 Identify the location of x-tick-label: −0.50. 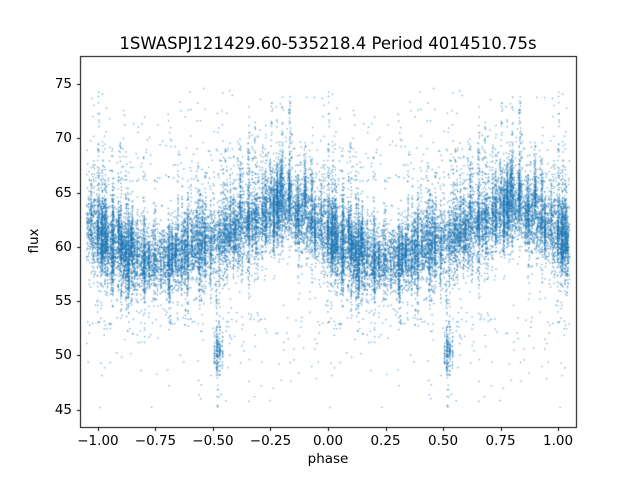
(213, 441).